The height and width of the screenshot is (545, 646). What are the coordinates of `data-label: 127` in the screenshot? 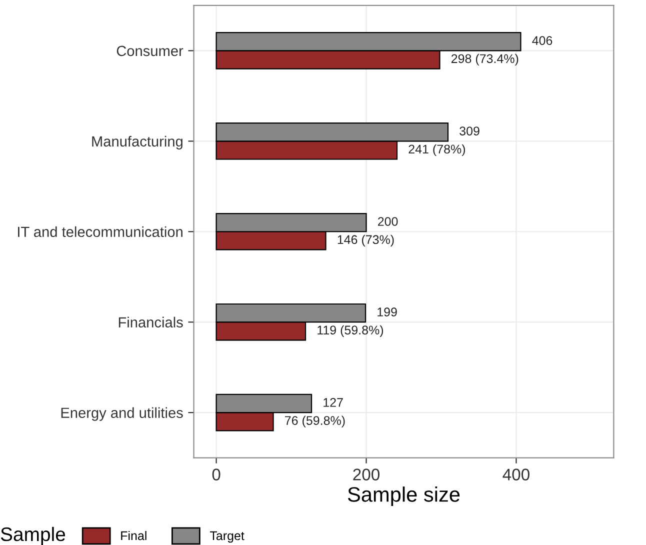 It's located at (333, 402).